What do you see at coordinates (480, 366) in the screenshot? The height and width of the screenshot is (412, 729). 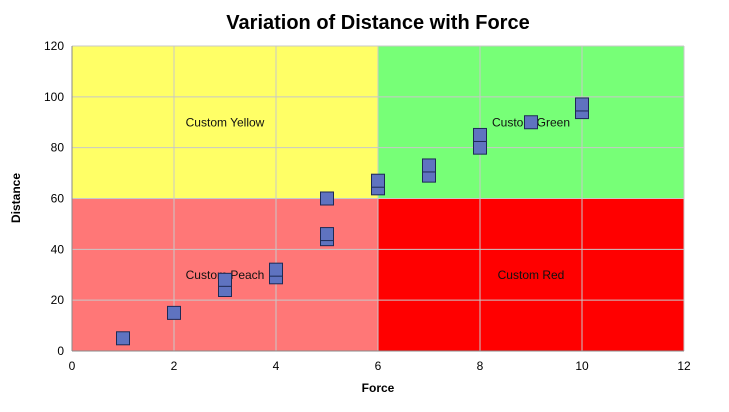 I see `x-tick-label: 8` at bounding box center [480, 366].